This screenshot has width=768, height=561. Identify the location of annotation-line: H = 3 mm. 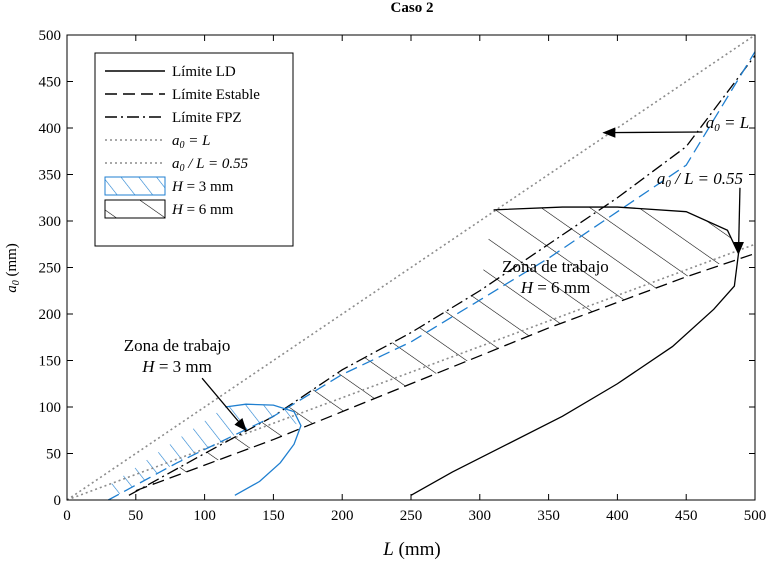
(176, 366).